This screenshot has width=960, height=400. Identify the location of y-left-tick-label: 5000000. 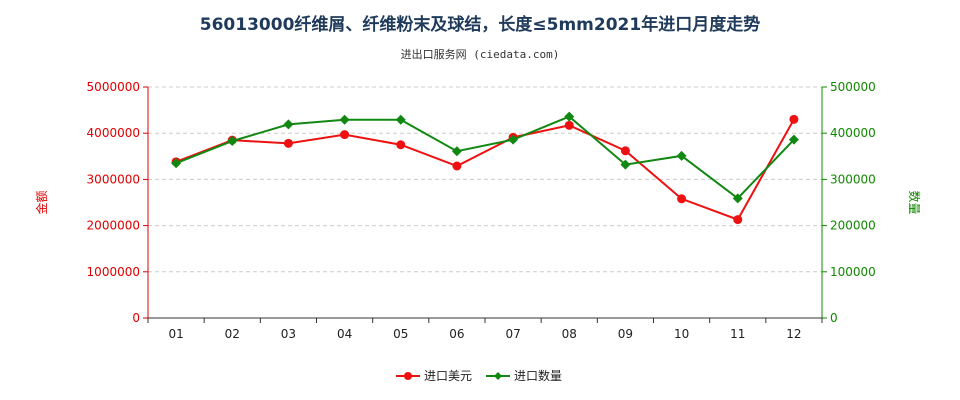
(113, 87).